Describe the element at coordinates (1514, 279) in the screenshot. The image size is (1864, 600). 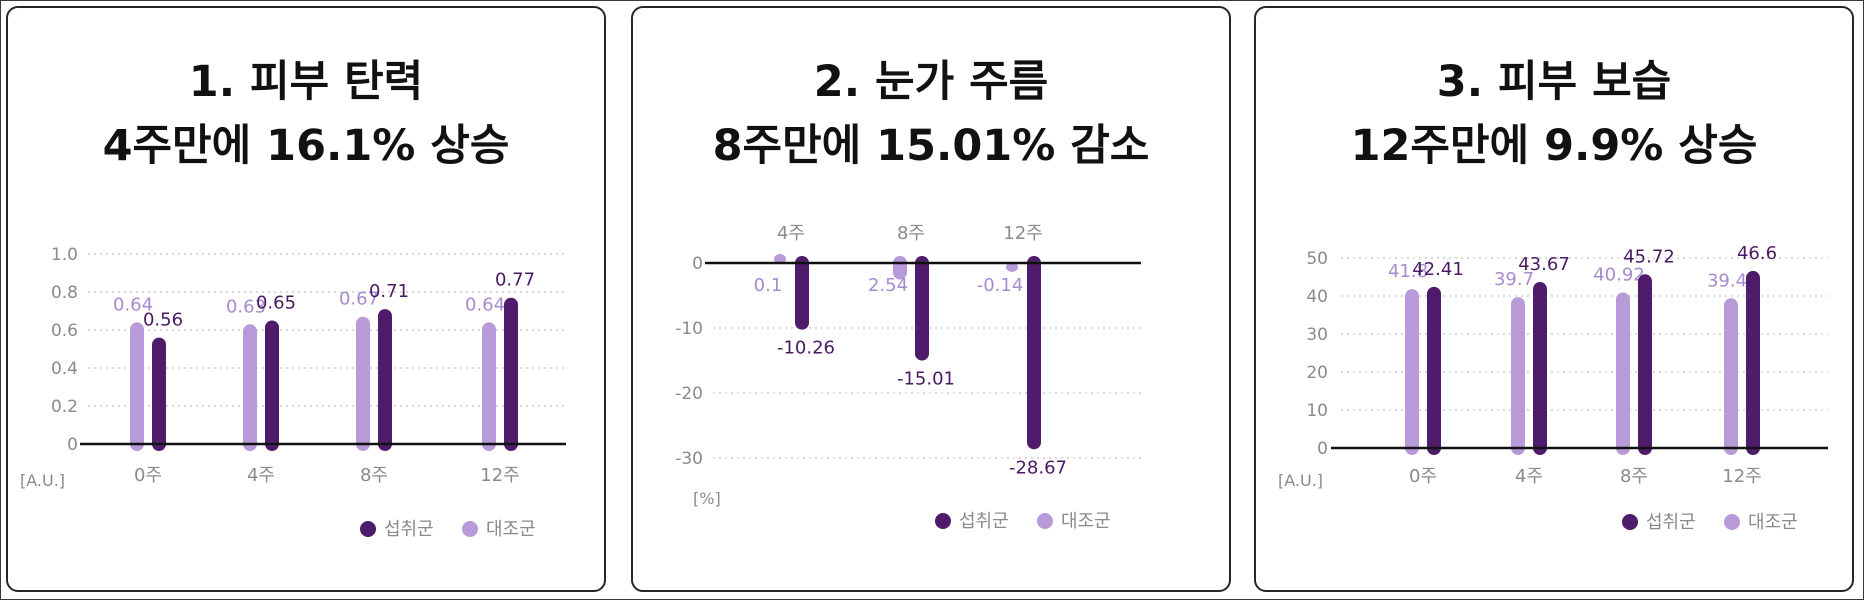
I see `data-label: 39.7` at that location.